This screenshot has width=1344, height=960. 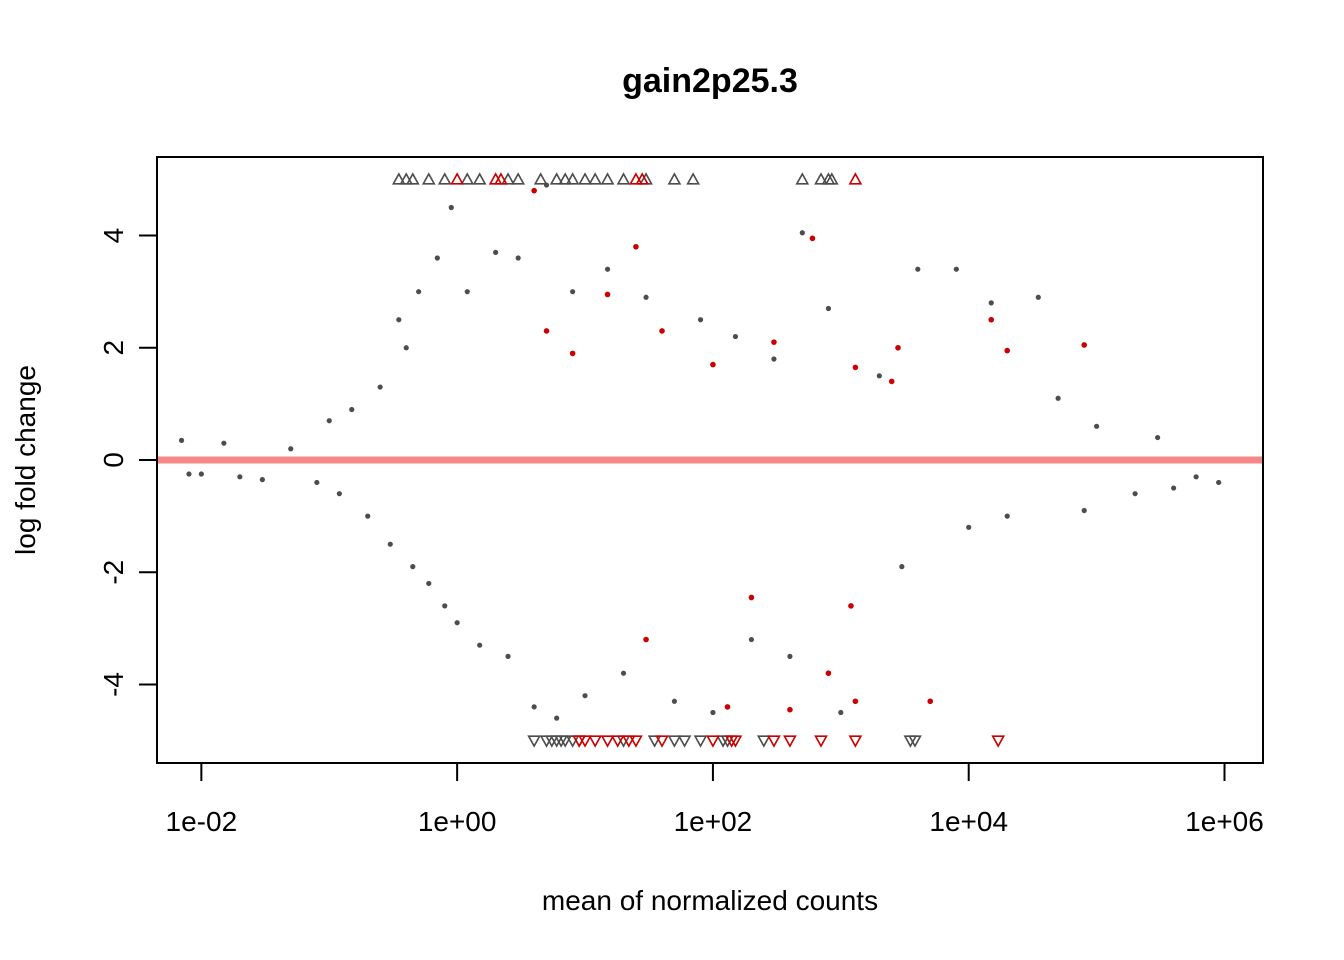 I want to click on x-tick-label: 1e+00, so click(x=457, y=821).